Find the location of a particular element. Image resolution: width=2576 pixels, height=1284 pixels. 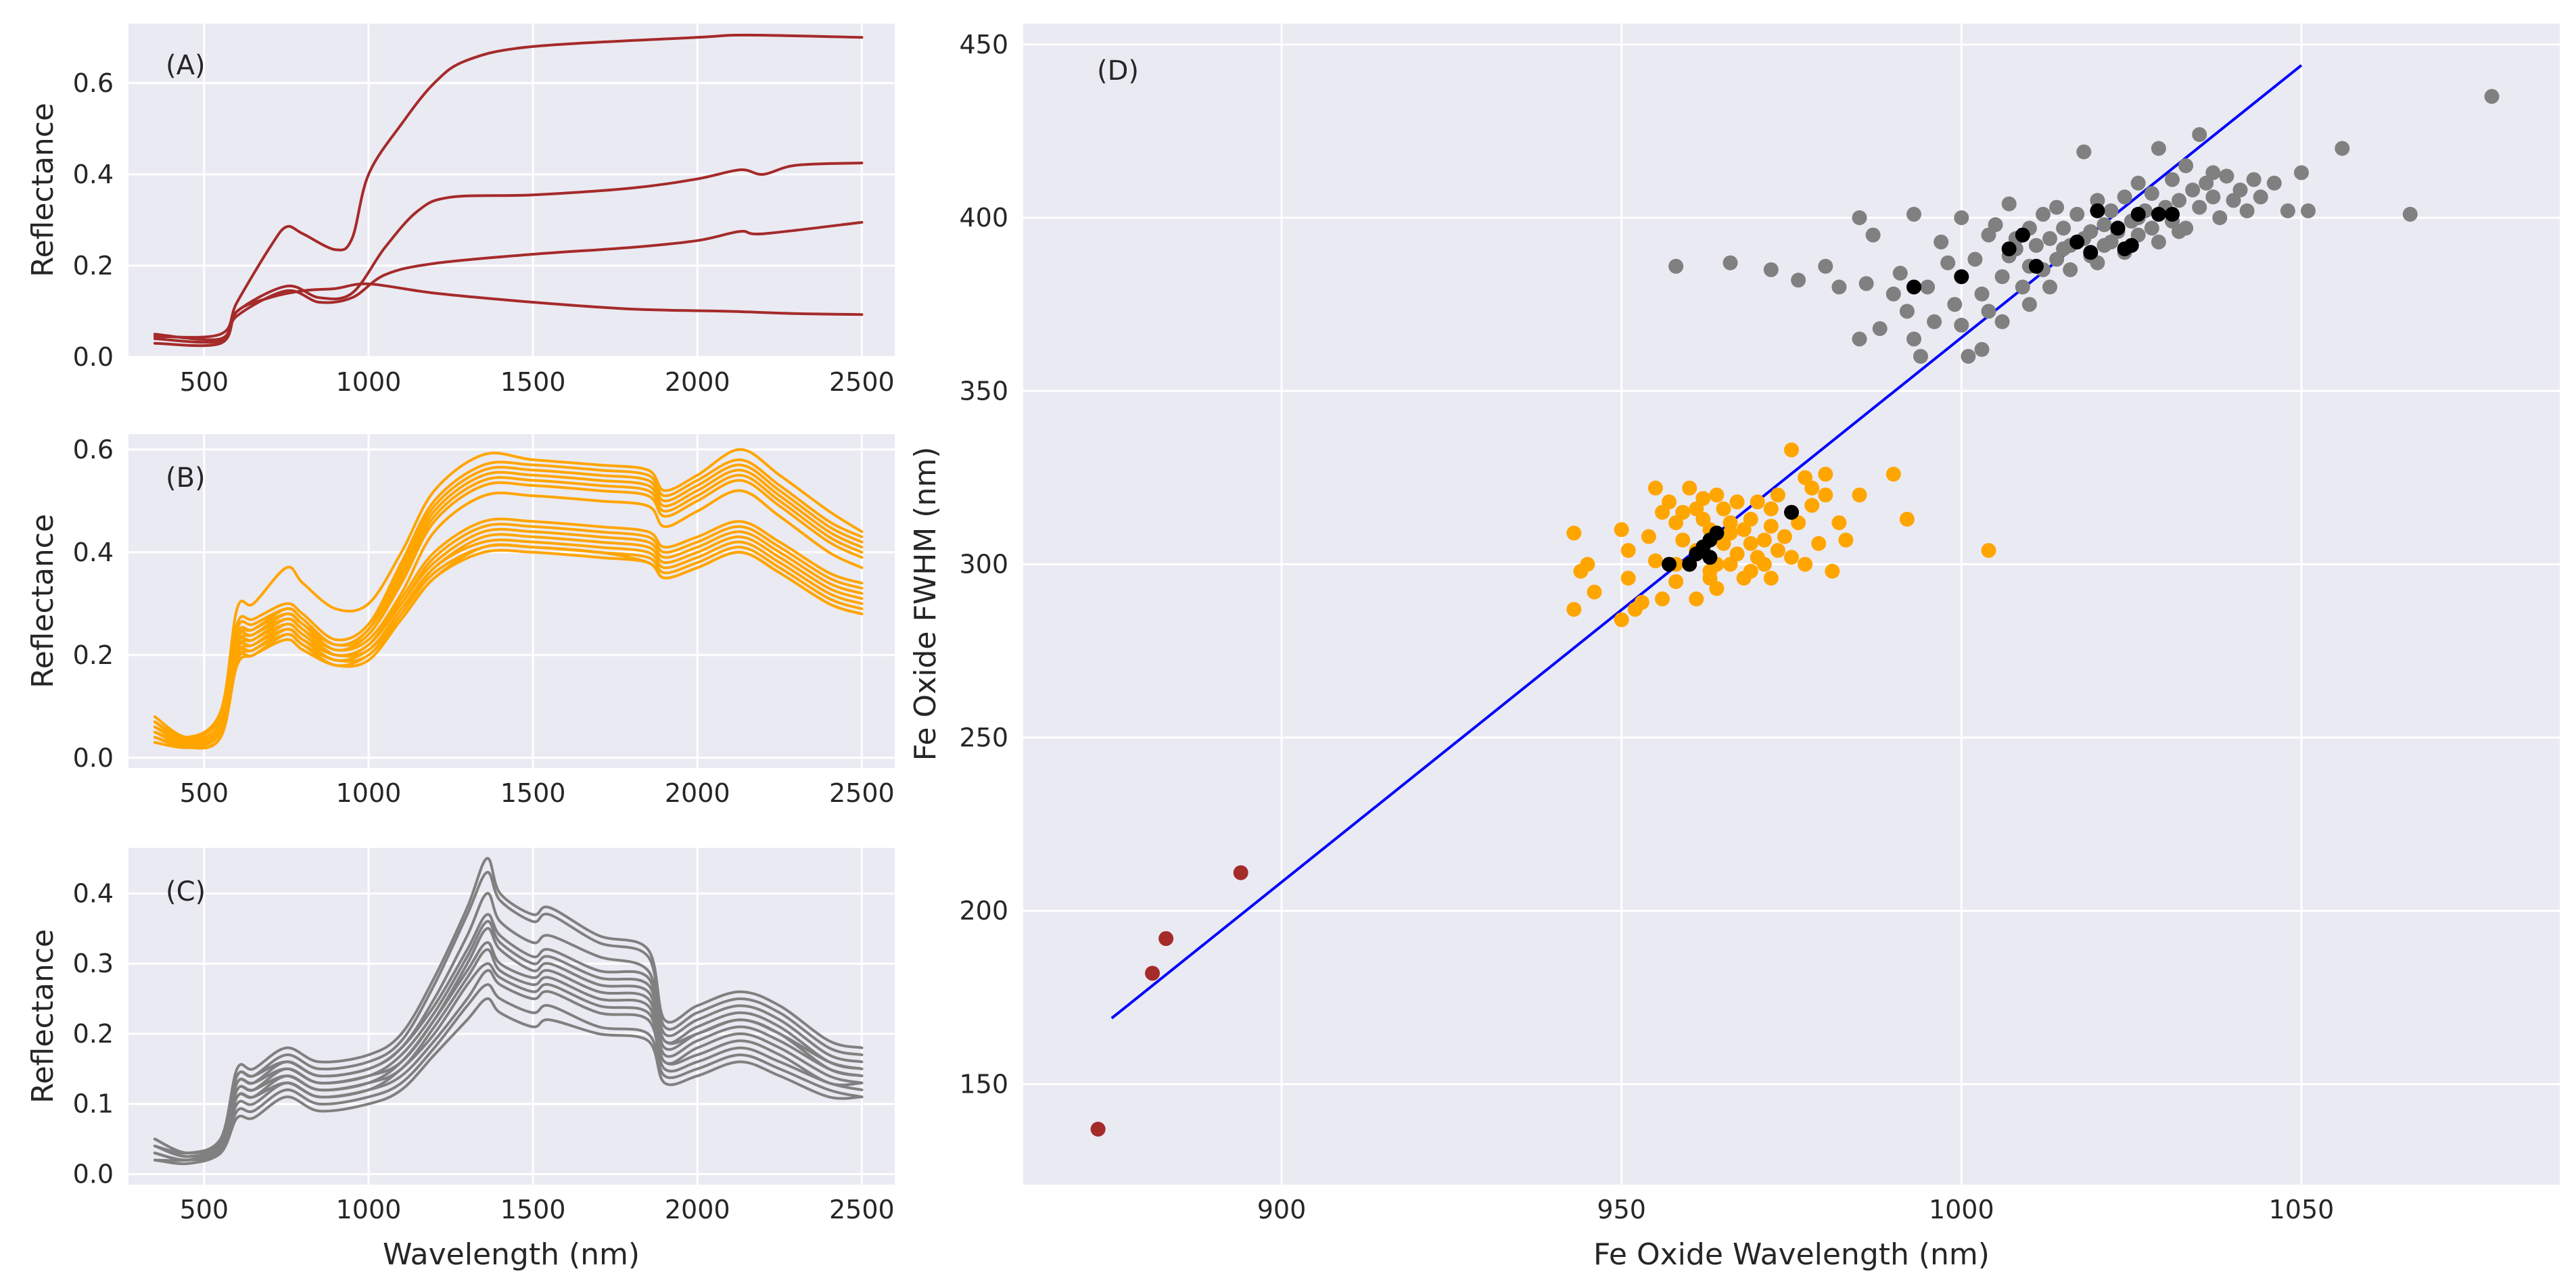

panel-c-y-tick-label: 0.3 is located at coordinates (93, 963).